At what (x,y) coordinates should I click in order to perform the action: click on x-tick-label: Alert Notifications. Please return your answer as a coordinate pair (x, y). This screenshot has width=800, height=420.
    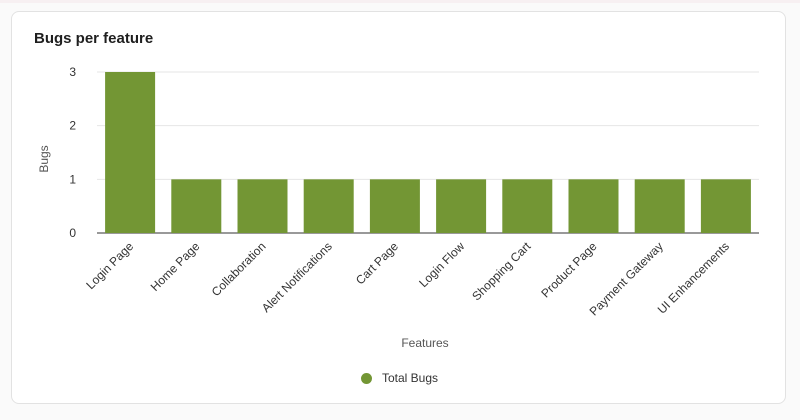
    Looking at the image, I should click on (297, 277).